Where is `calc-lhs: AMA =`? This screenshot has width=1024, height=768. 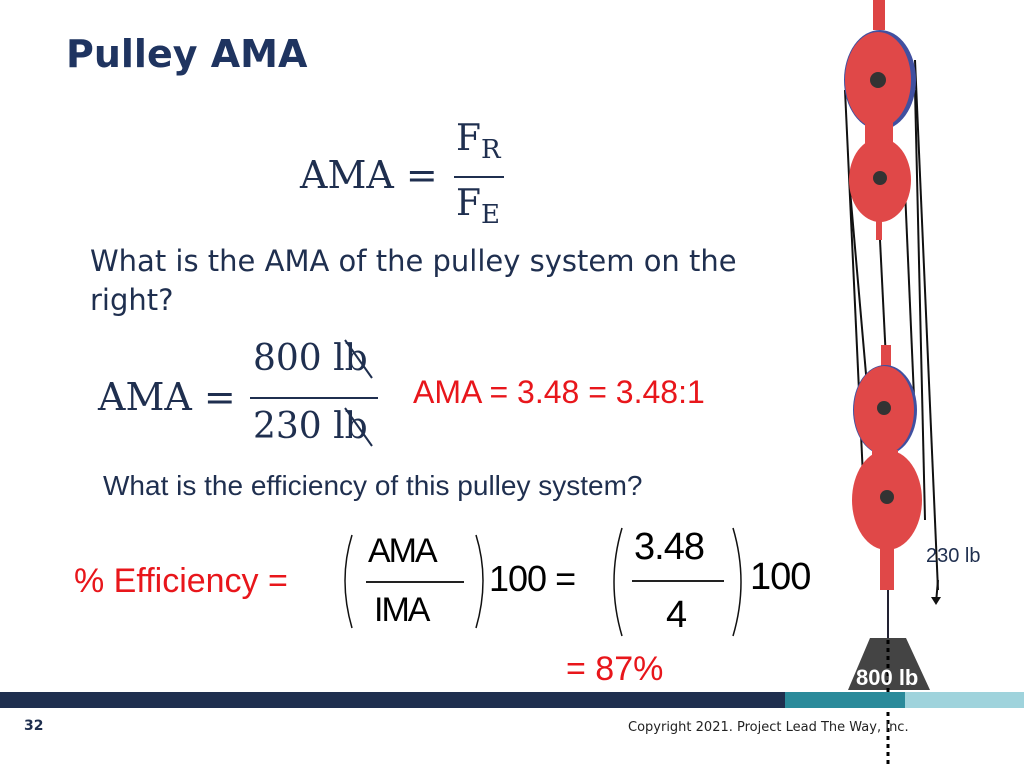
calc-lhs: AMA = is located at coordinates (167, 397).